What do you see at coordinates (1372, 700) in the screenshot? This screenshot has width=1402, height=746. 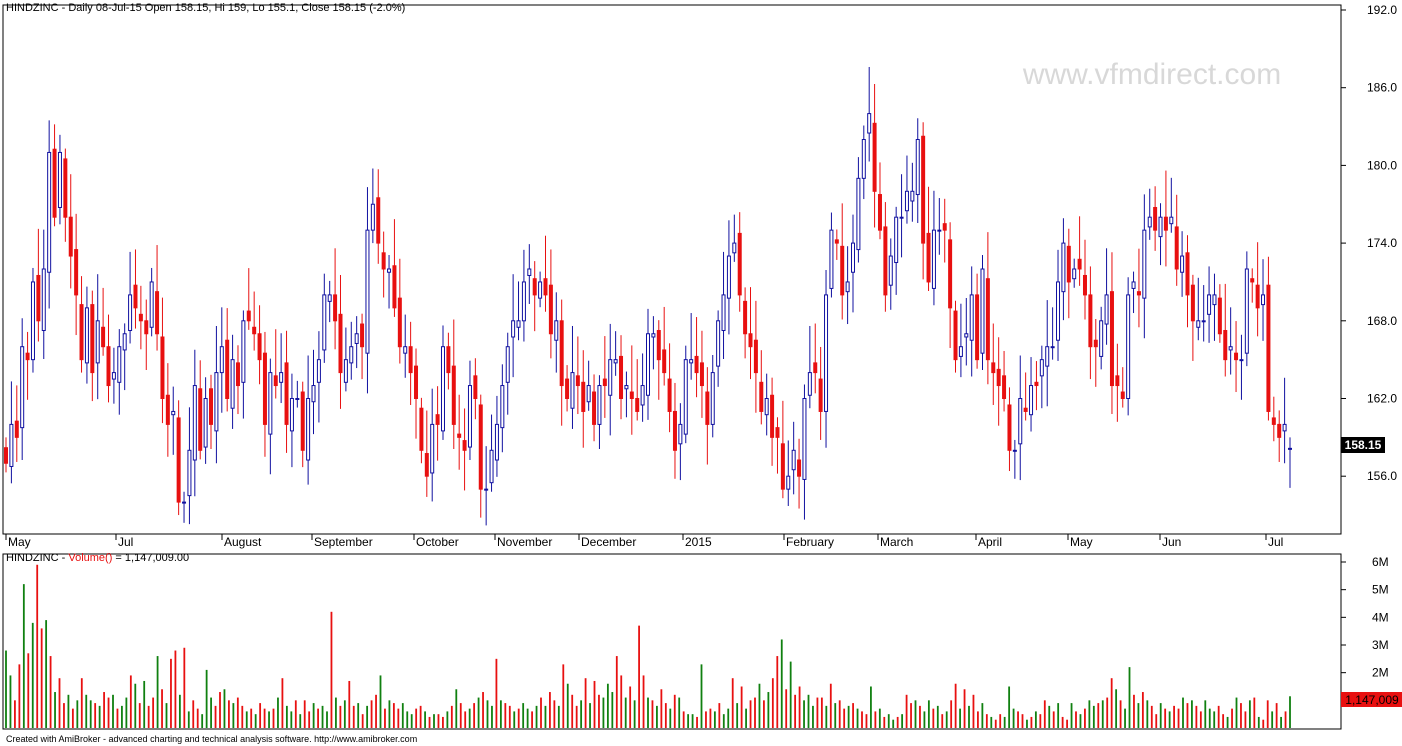 I see `last-volume-label: 1,147,009` at bounding box center [1372, 700].